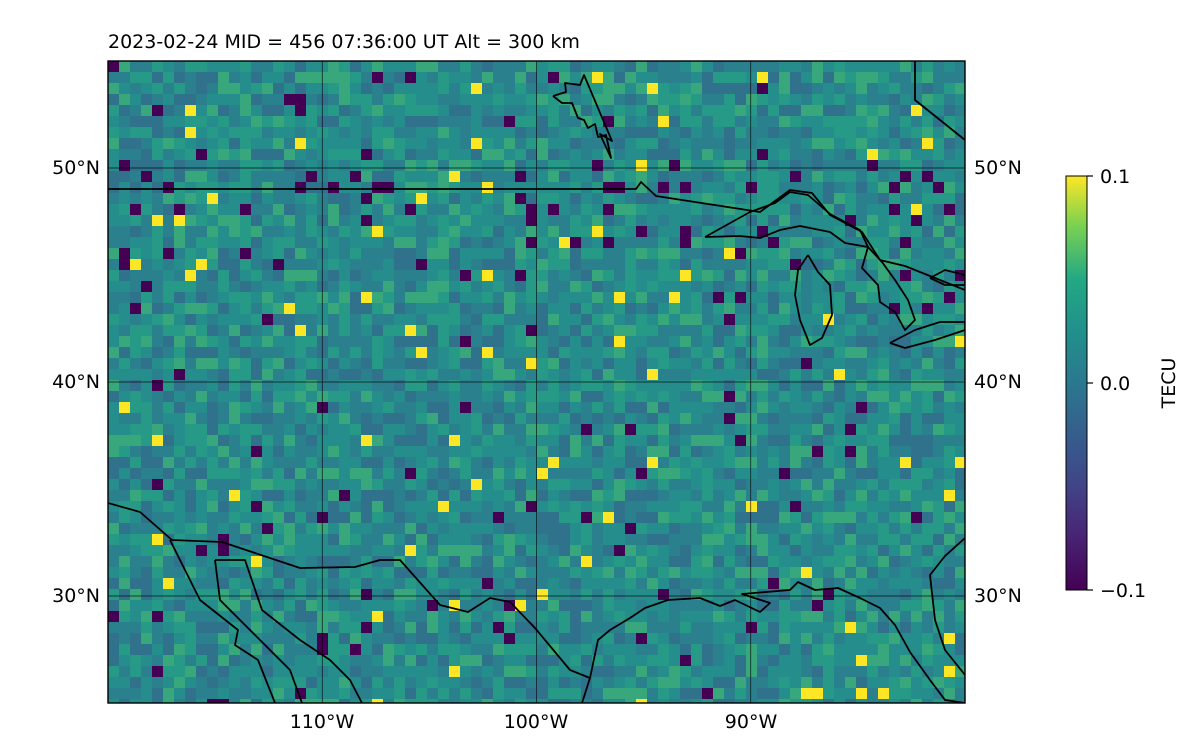 The height and width of the screenshot is (750, 1200). Describe the element at coordinates (76, 168) in the screenshot. I see `lat-label-50-left: 50°N` at that location.